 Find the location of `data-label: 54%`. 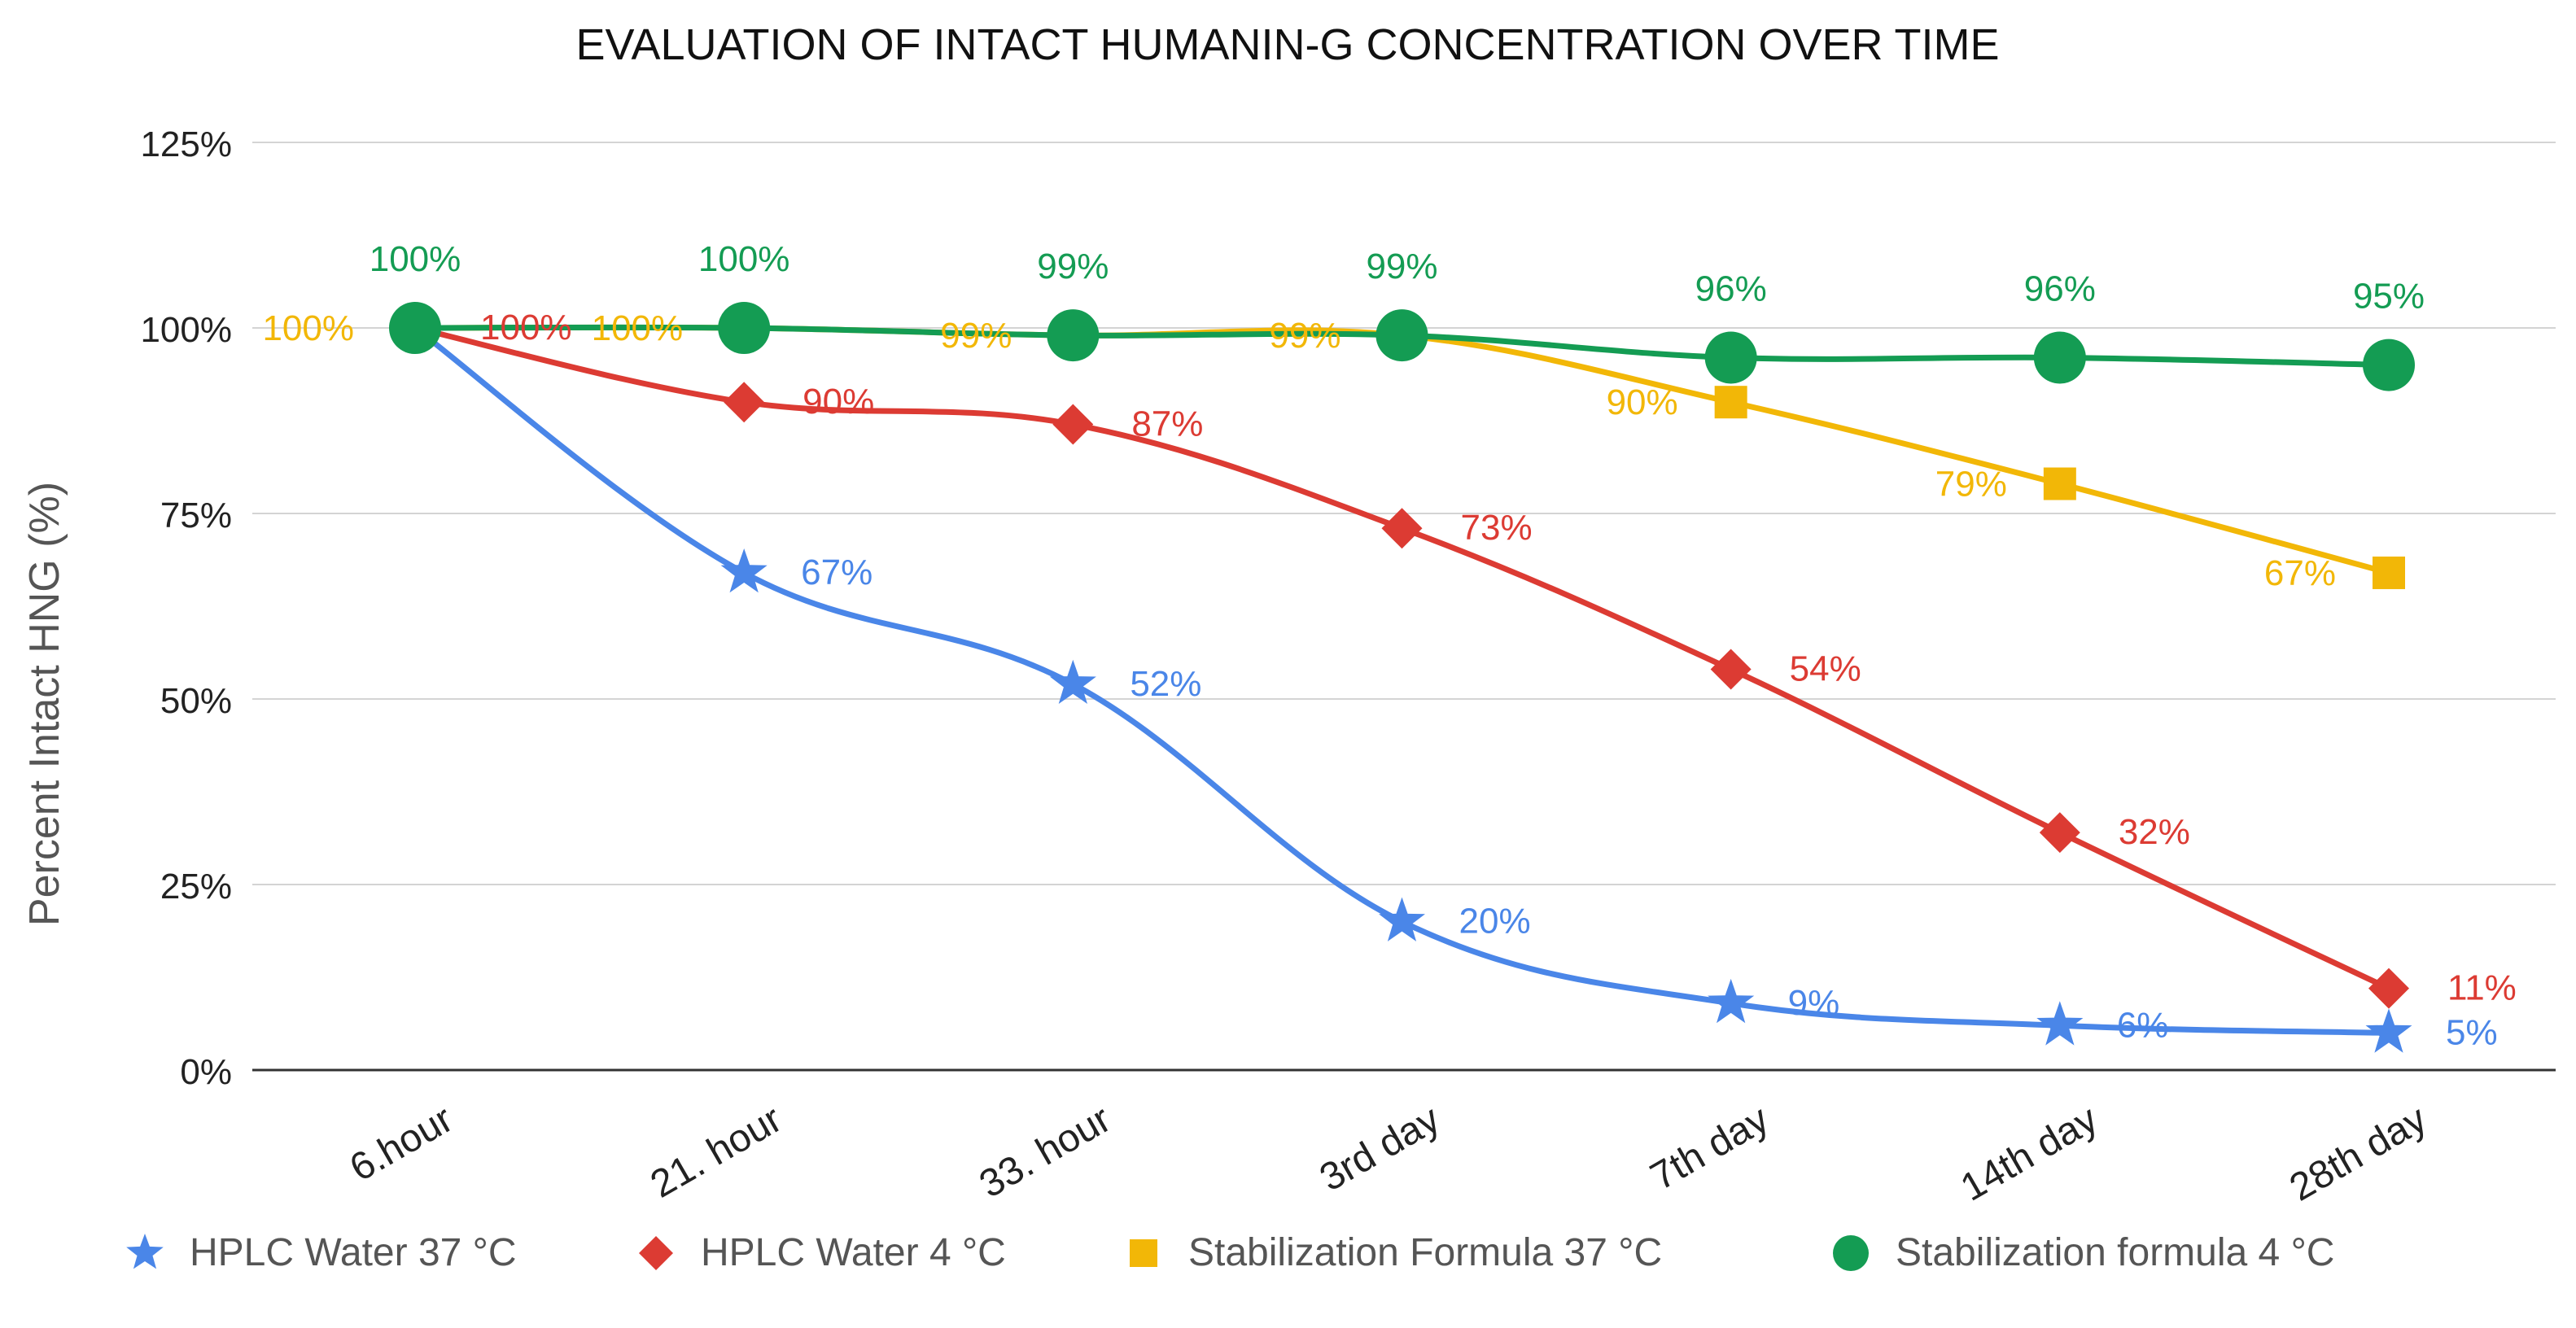

data-label: 54% is located at coordinates (1825, 669).